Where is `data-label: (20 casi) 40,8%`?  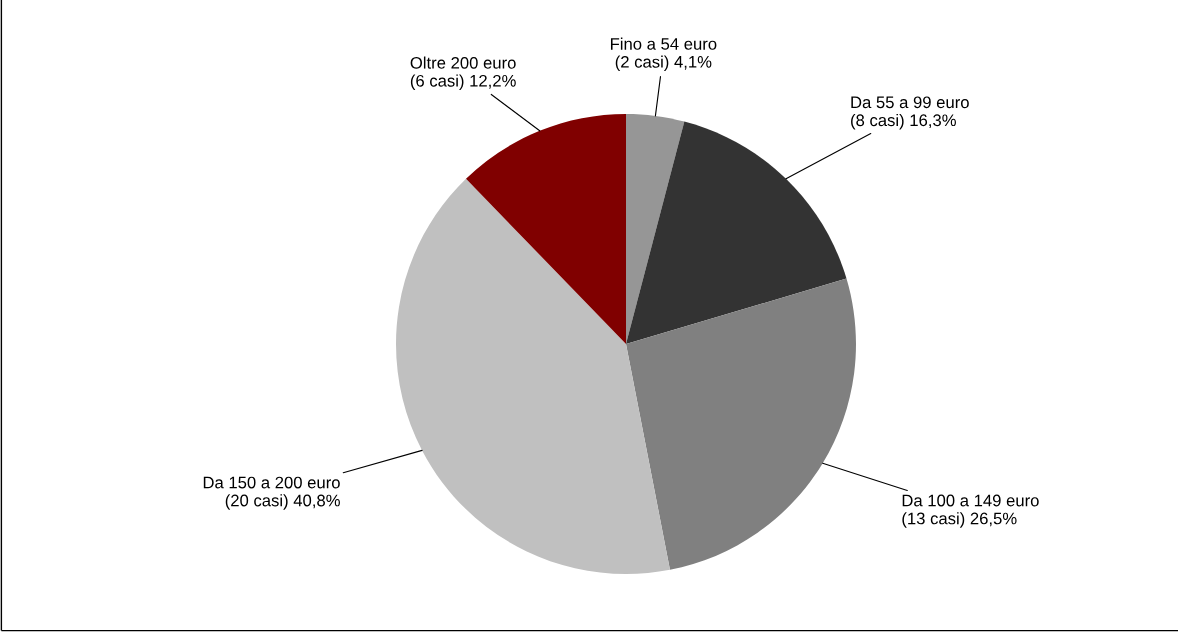 data-label: (20 casi) 40,8% is located at coordinates (282, 502).